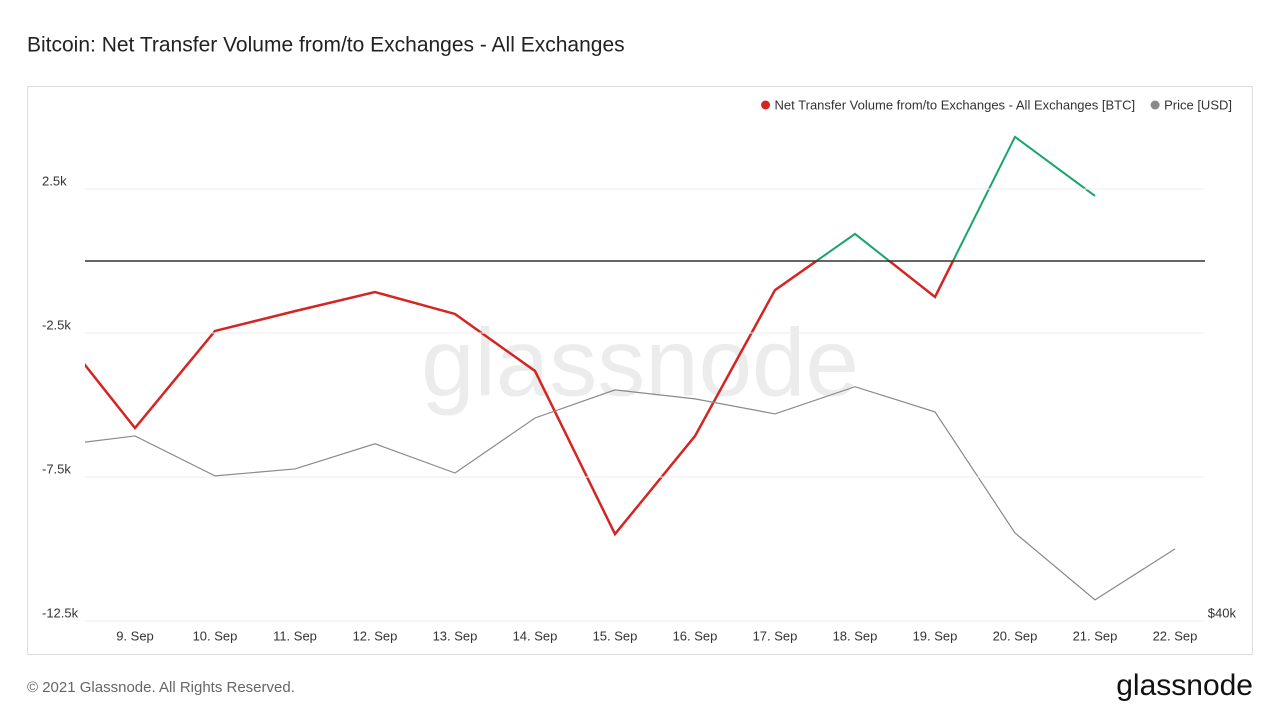 This screenshot has height=725, width=1280. Describe the element at coordinates (1095, 635) in the screenshot. I see `x-tick-label: 21. Sep` at that location.